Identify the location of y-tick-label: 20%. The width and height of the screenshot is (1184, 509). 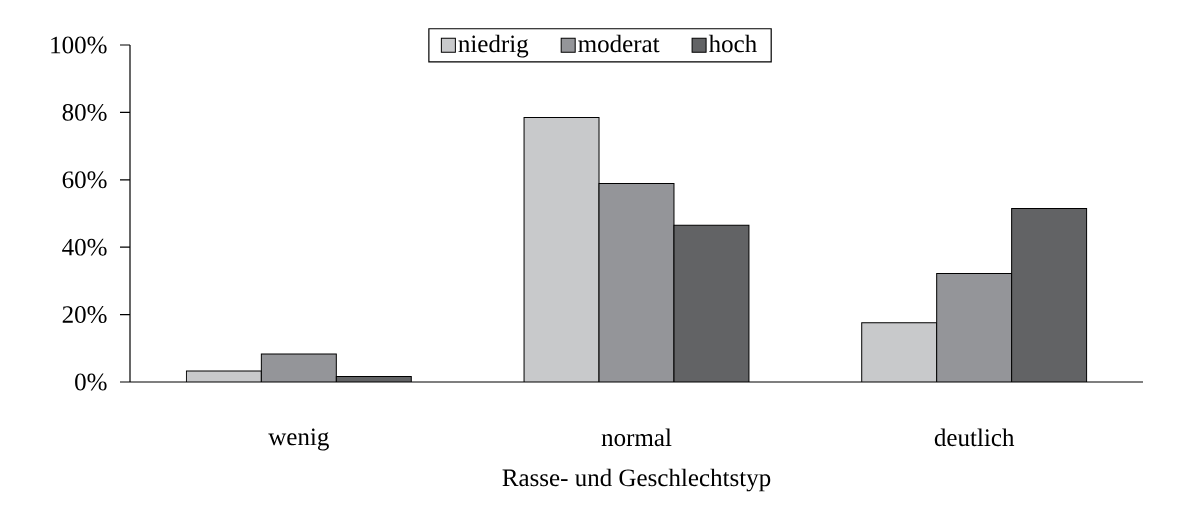
(84, 315).